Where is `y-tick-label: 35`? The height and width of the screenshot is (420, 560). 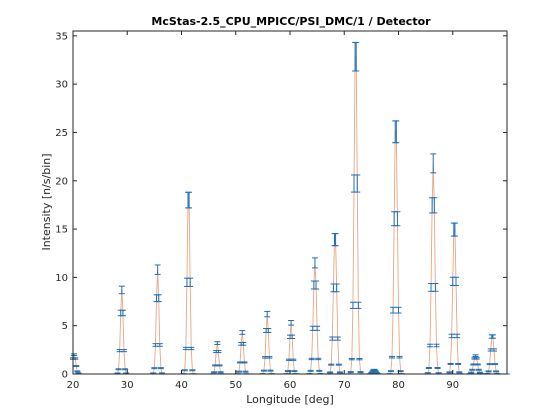
y-tick-label: 35 is located at coordinates (61, 36).